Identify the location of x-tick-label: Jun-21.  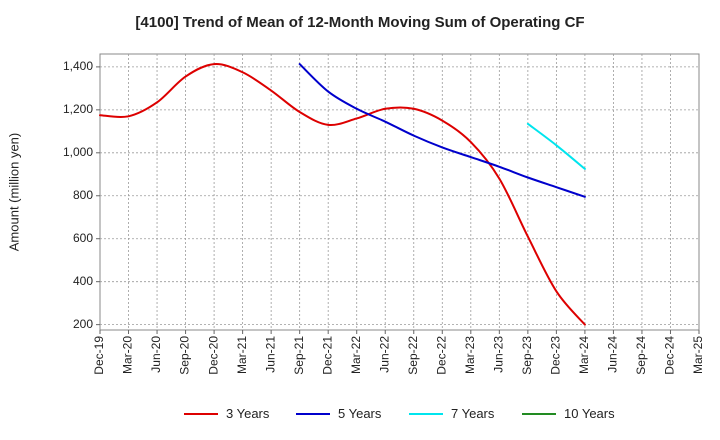
(270, 354).